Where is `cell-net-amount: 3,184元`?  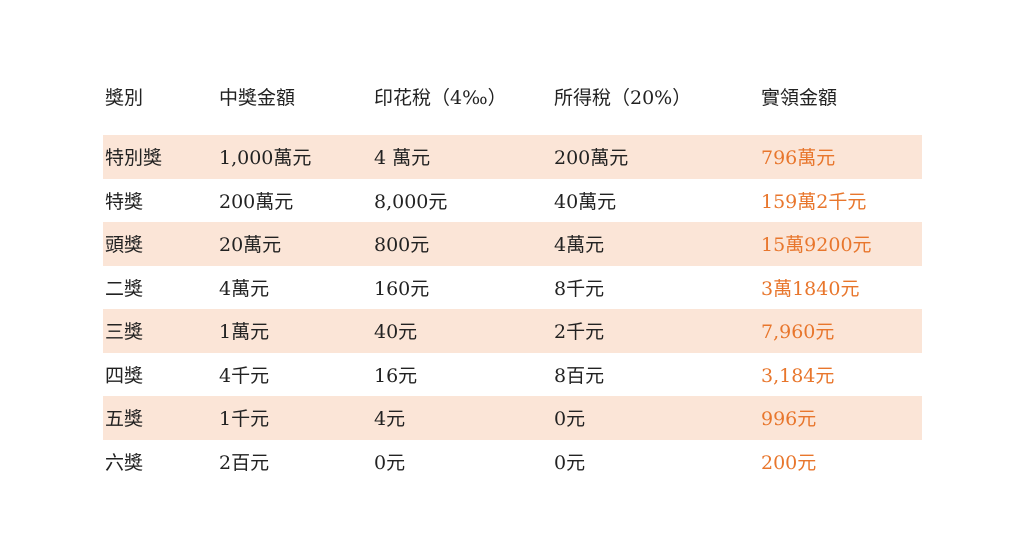
cell-net-amount: 3,184元 is located at coordinates (798, 375).